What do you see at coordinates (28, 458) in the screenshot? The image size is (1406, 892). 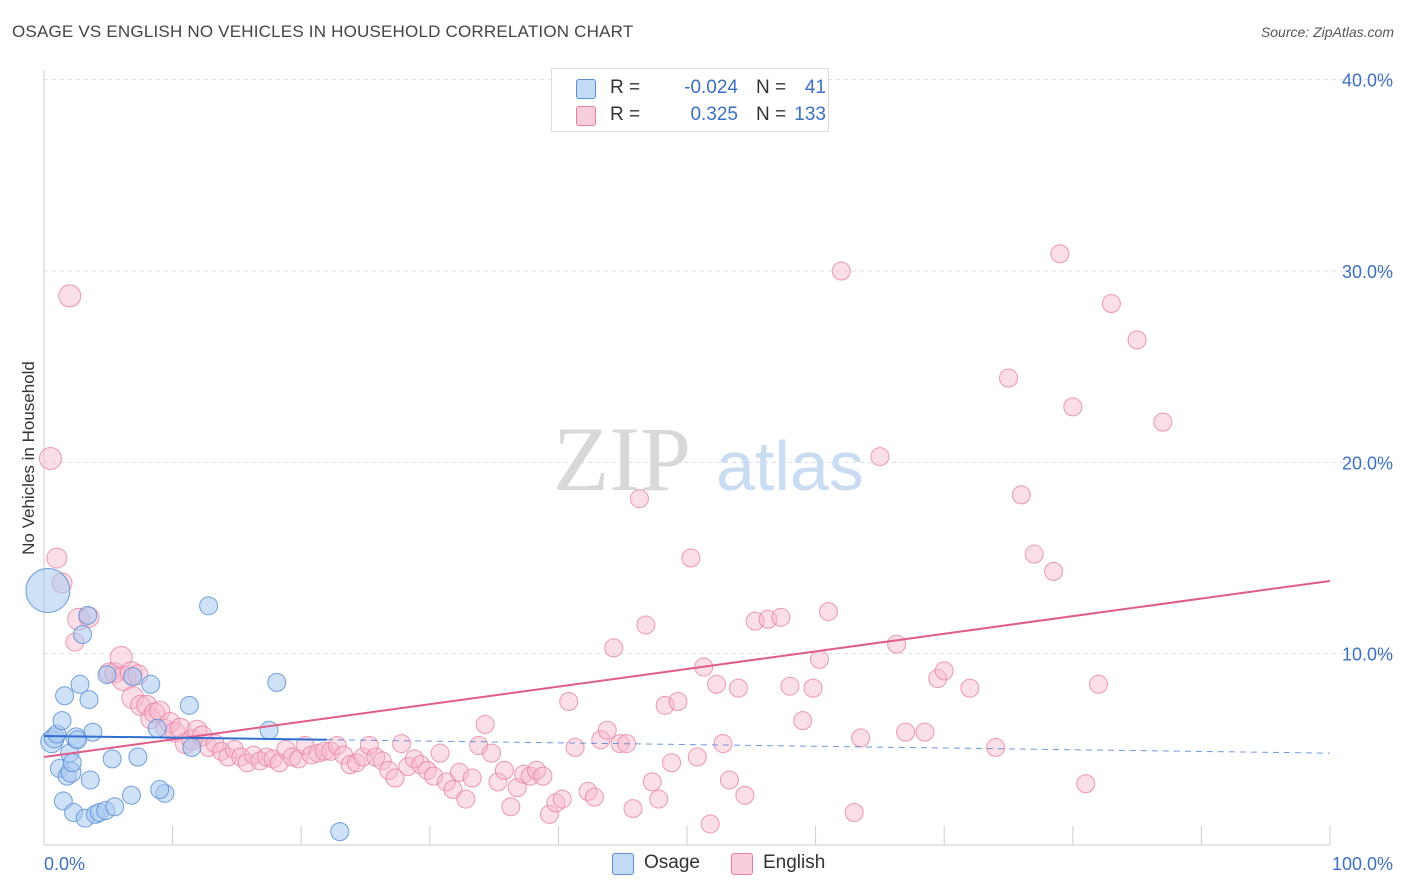 I see `y-axis-label: No Vehicles in Household` at bounding box center [28, 458].